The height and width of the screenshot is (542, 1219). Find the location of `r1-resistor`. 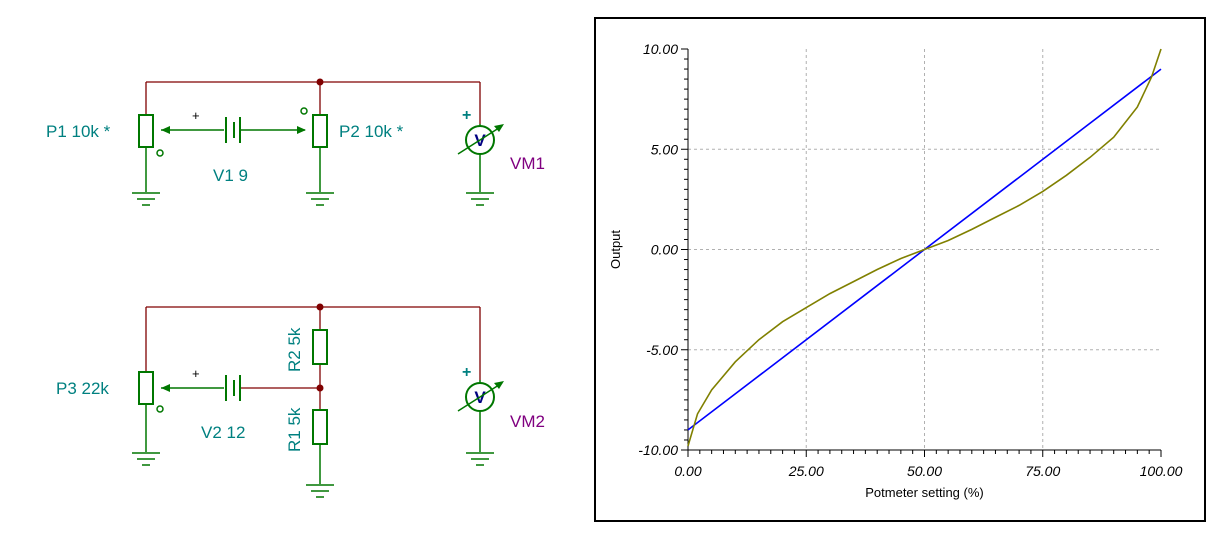

r1-resistor is located at coordinates (320, 446).